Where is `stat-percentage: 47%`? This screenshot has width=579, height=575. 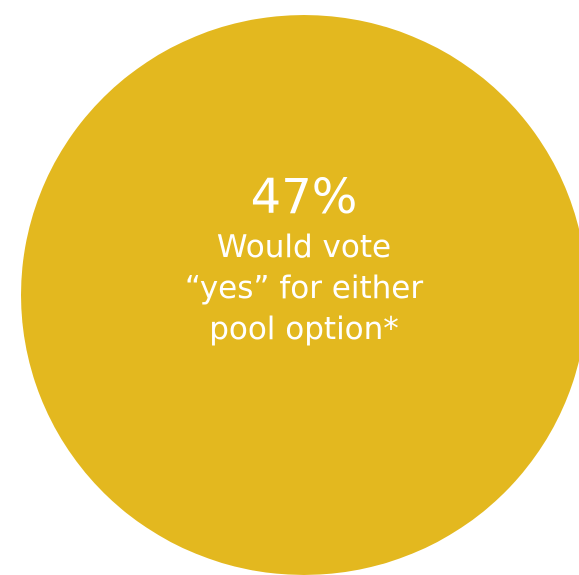
stat-percentage: 47% is located at coordinates (304, 197).